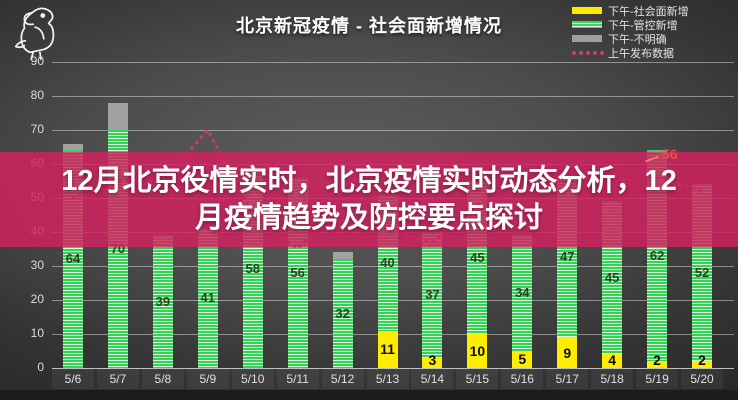 The height and width of the screenshot is (400, 738). What do you see at coordinates (37, 61) in the screenshot?
I see `y-tick-label: 90` at bounding box center [37, 61].